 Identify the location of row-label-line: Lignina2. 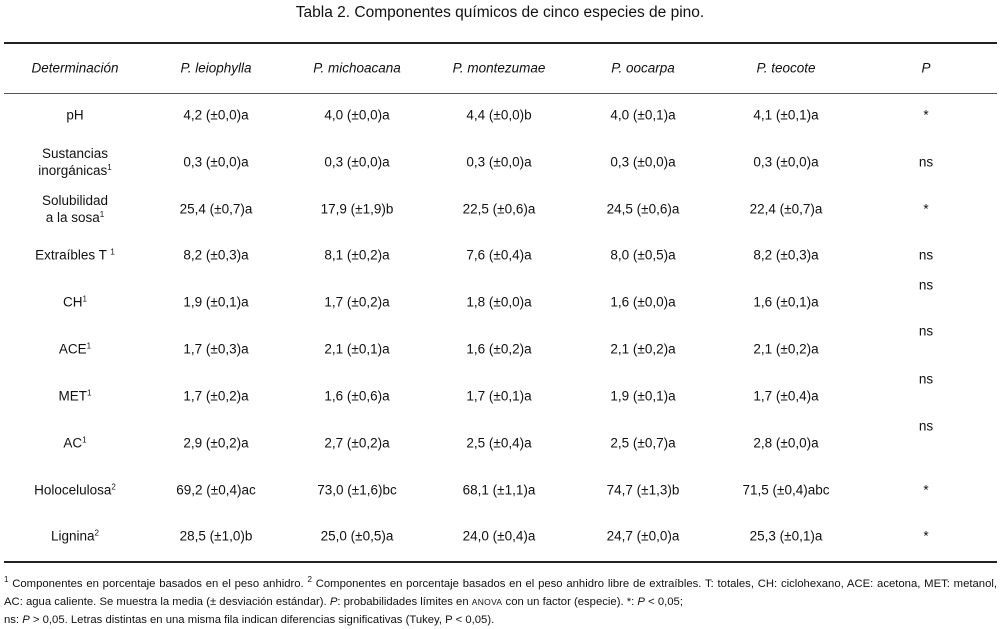
(75, 536).